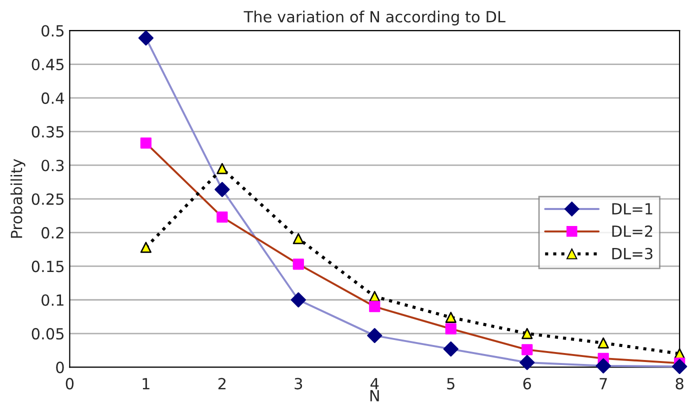 This screenshot has height=408, width=697. What do you see at coordinates (222, 384) in the screenshot?
I see `x-tick-label: 2` at bounding box center [222, 384].